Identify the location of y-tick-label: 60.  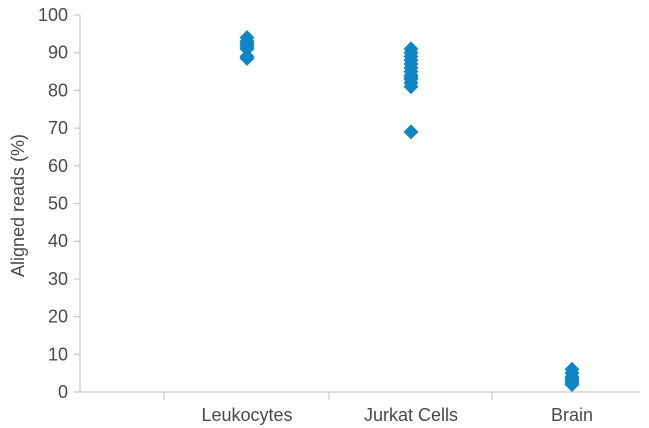
(58, 166).